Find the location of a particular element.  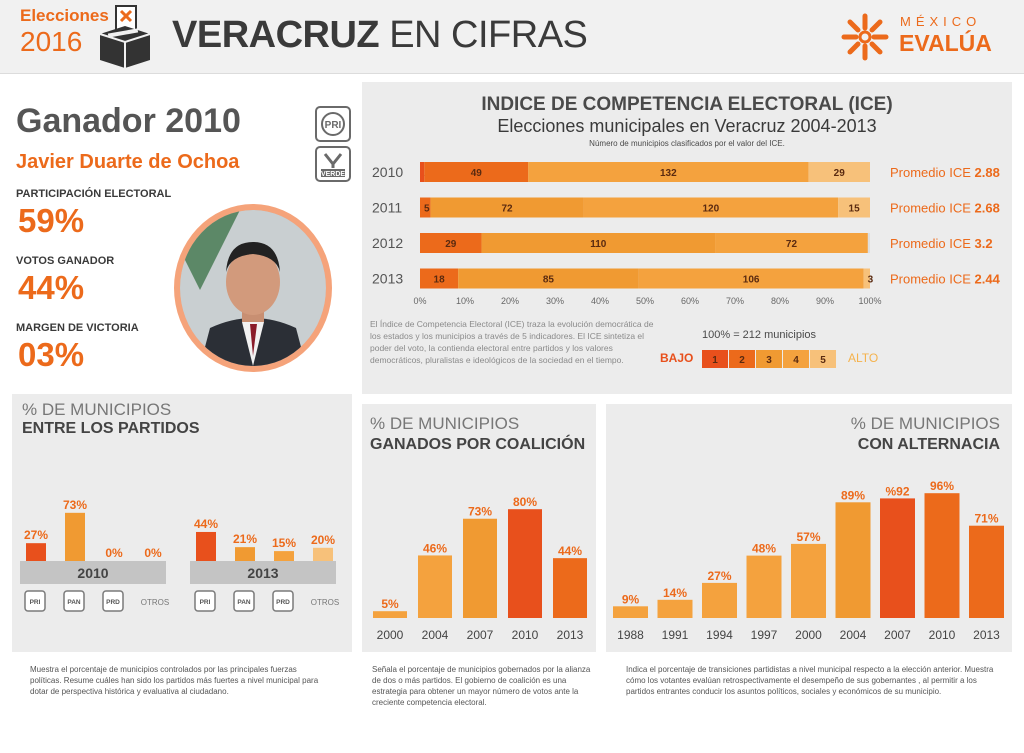

group-year-label: 2010 is located at coordinates (92, 573).